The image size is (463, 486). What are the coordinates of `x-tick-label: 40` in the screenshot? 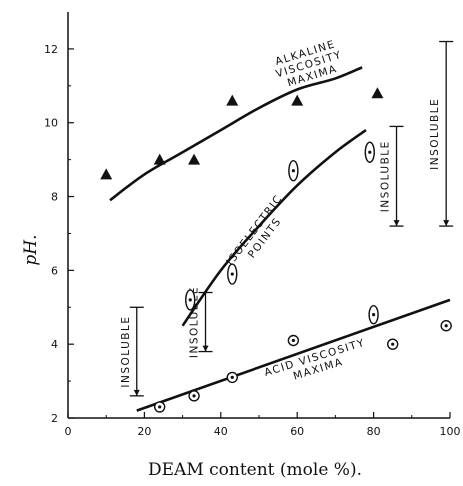 It's located at (221, 431).